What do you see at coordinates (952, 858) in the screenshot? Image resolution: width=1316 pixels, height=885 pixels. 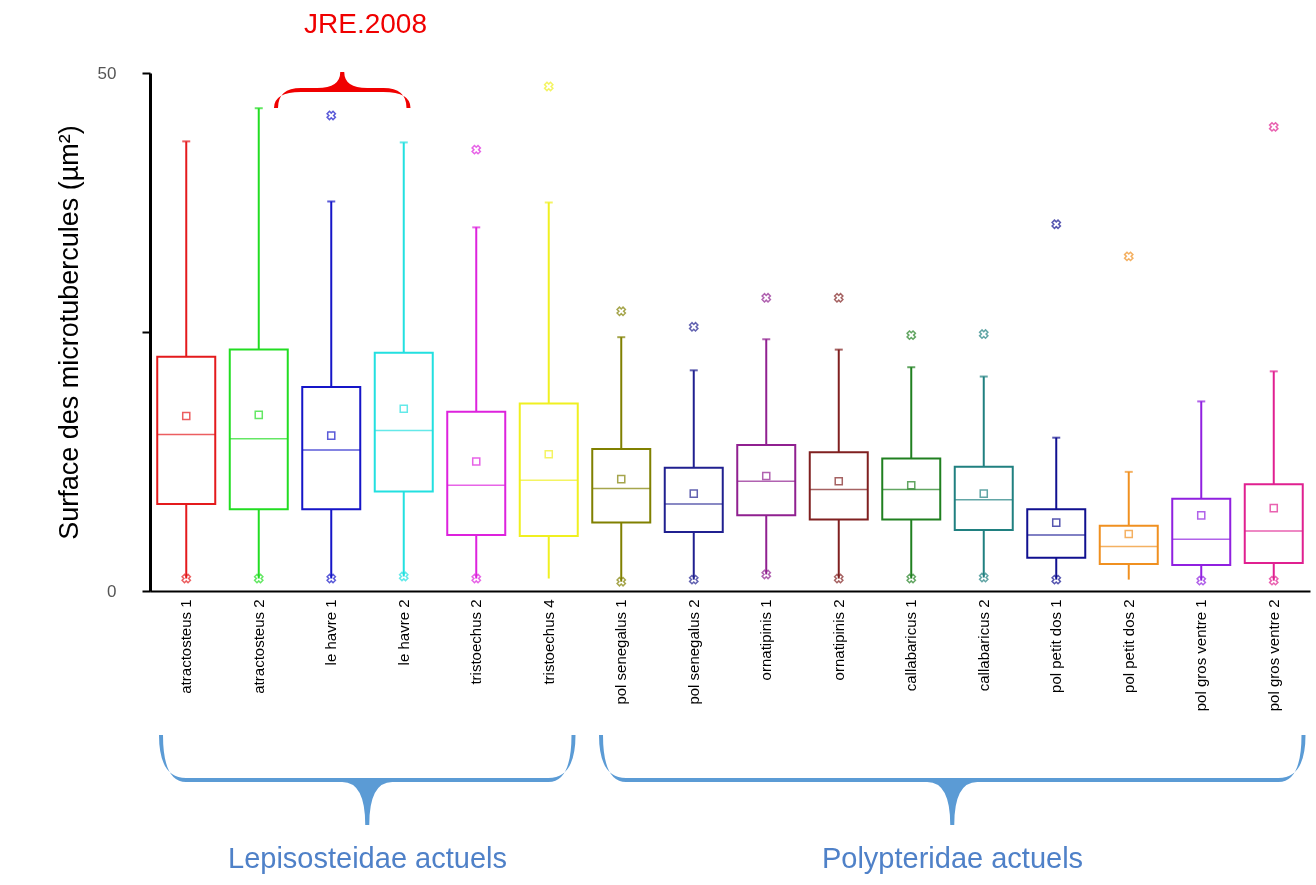 I see `text: Polypteridae actuels` at bounding box center [952, 858].